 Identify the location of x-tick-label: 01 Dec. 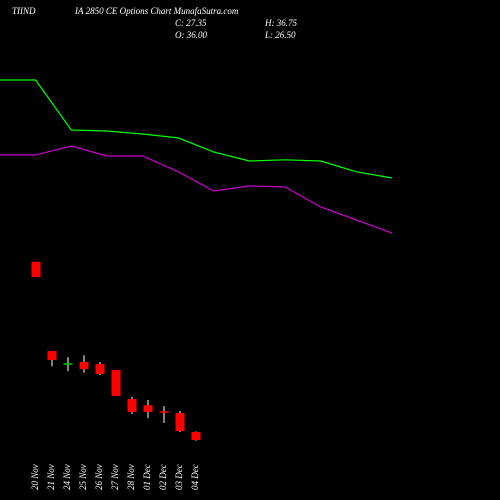
(147, 477).